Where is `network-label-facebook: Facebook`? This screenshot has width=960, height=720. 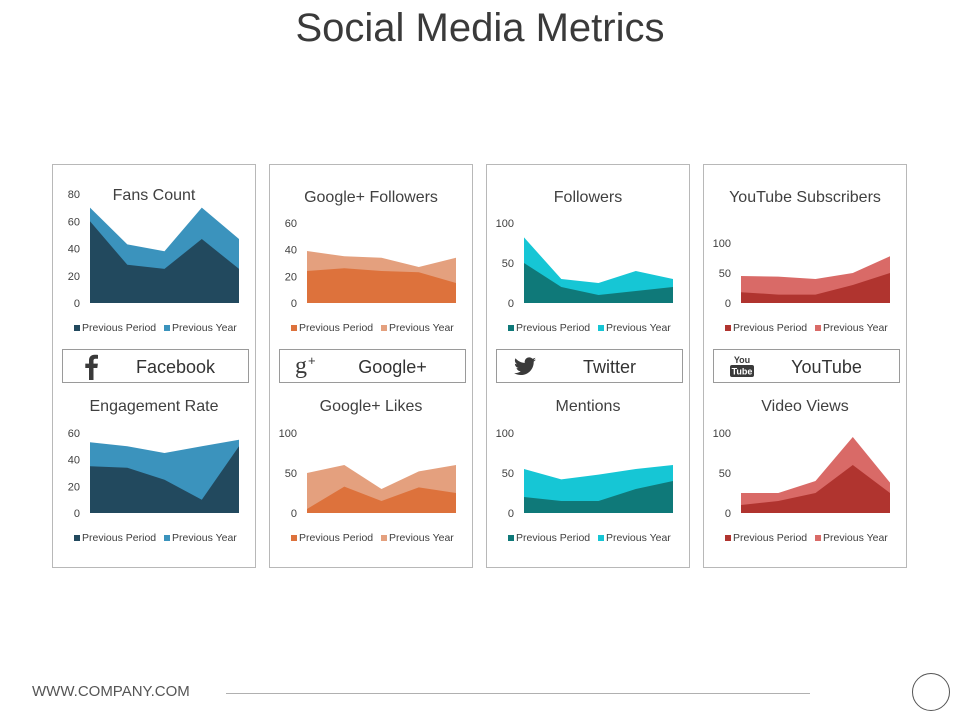
network-label-facebook: Facebook is located at coordinates (155, 366).